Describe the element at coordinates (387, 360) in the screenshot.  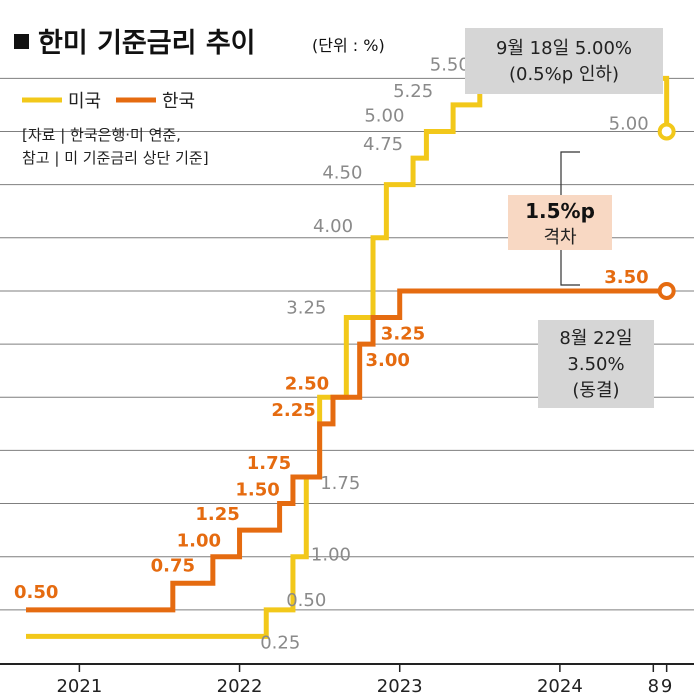
I see `kr-data-label: 3.00` at that location.